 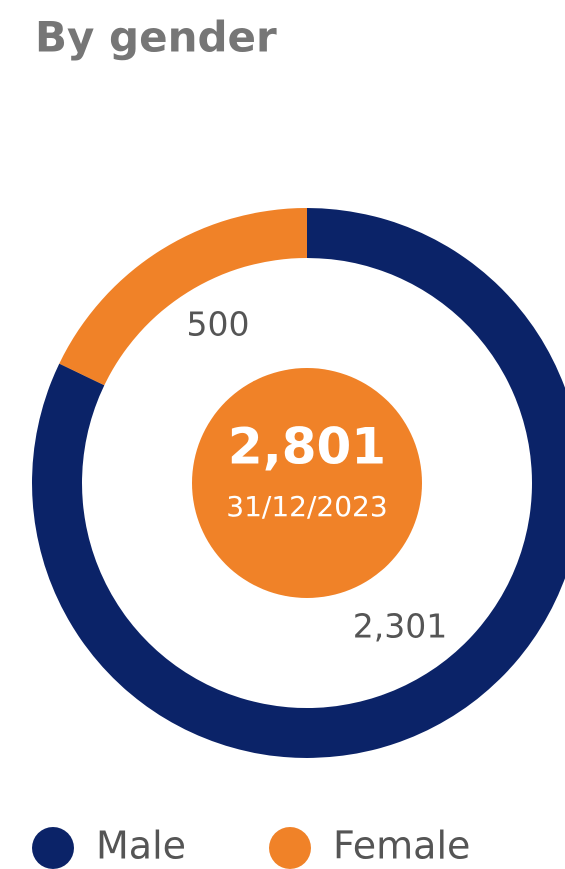 What do you see at coordinates (218, 324) in the screenshot?
I see `data-label: 500` at bounding box center [218, 324].